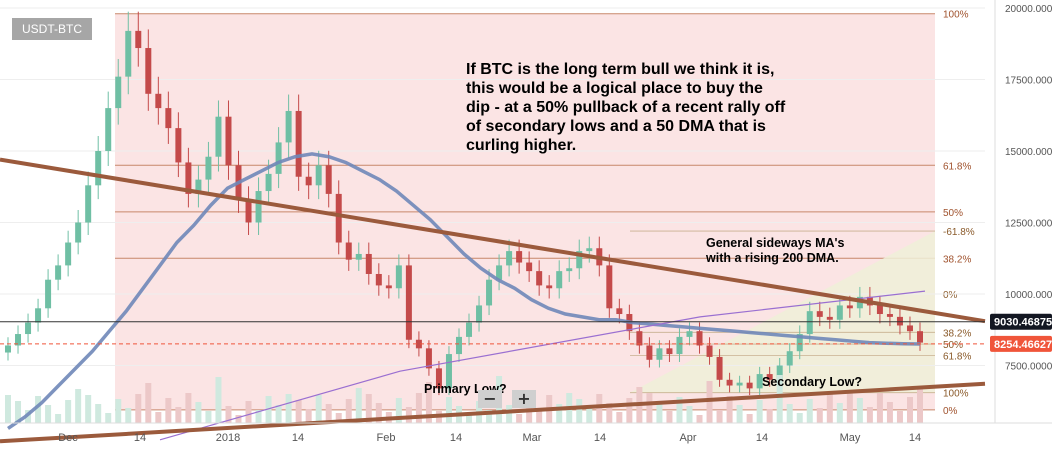  I want to click on x-tick-label: May, so click(850, 438).